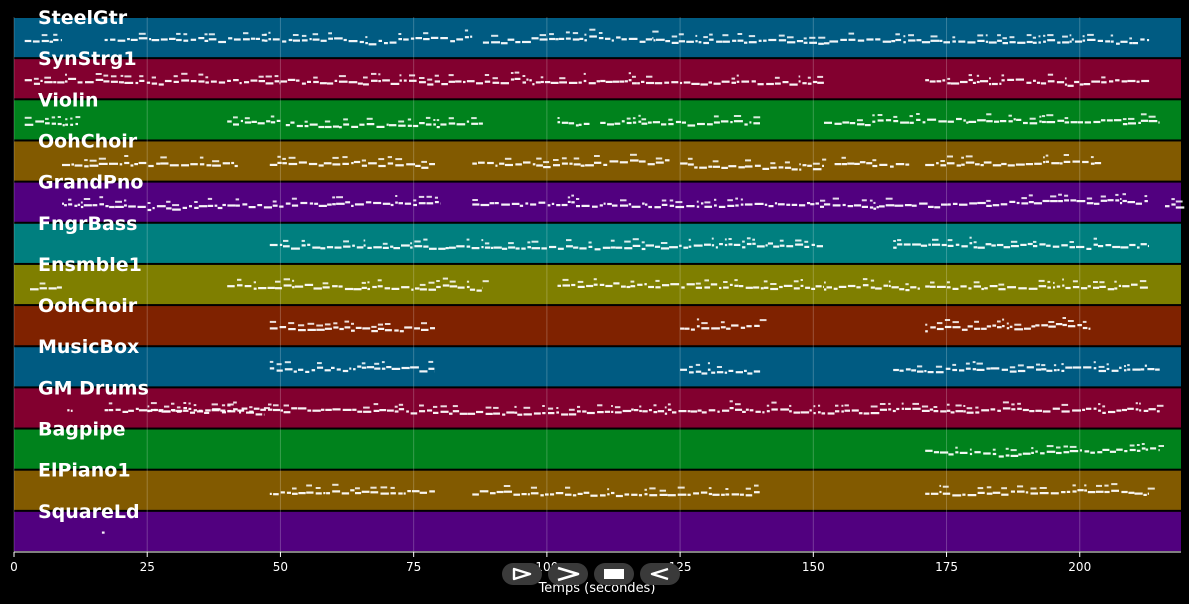 The width and height of the screenshot is (1189, 604). What do you see at coordinates (90, 183) in the screenshot?
I see `track-label: GrandPno` at bounding box center [90, 183].